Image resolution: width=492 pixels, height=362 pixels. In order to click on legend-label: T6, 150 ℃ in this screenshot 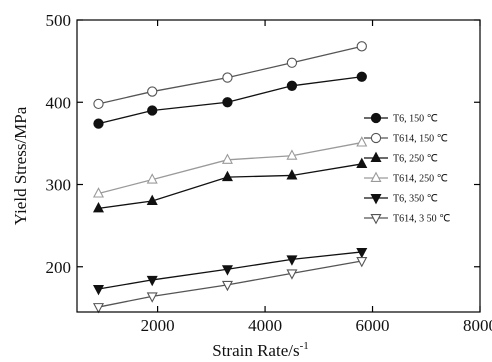, I will do `click(415, 119)`.